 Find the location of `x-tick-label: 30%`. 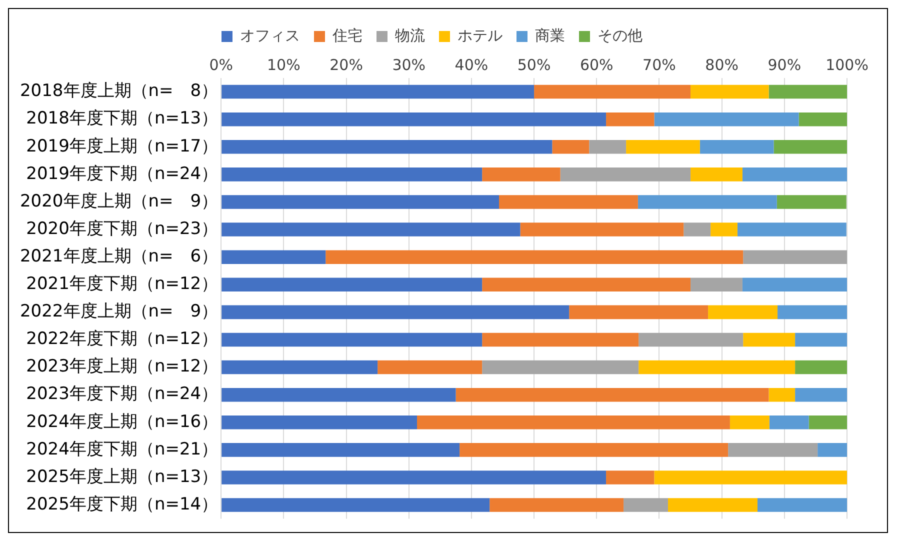

x-tick-label: 30% is located at coordinates (409, 65).